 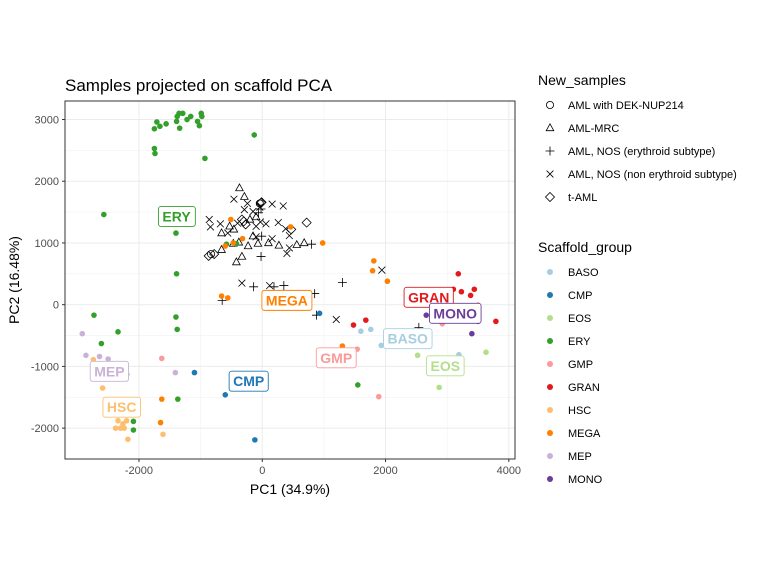 What do you see at coordinates (47, 244) in the screenshot?
I see `y-tick-label: 1000` at bounding box center [47, 244].